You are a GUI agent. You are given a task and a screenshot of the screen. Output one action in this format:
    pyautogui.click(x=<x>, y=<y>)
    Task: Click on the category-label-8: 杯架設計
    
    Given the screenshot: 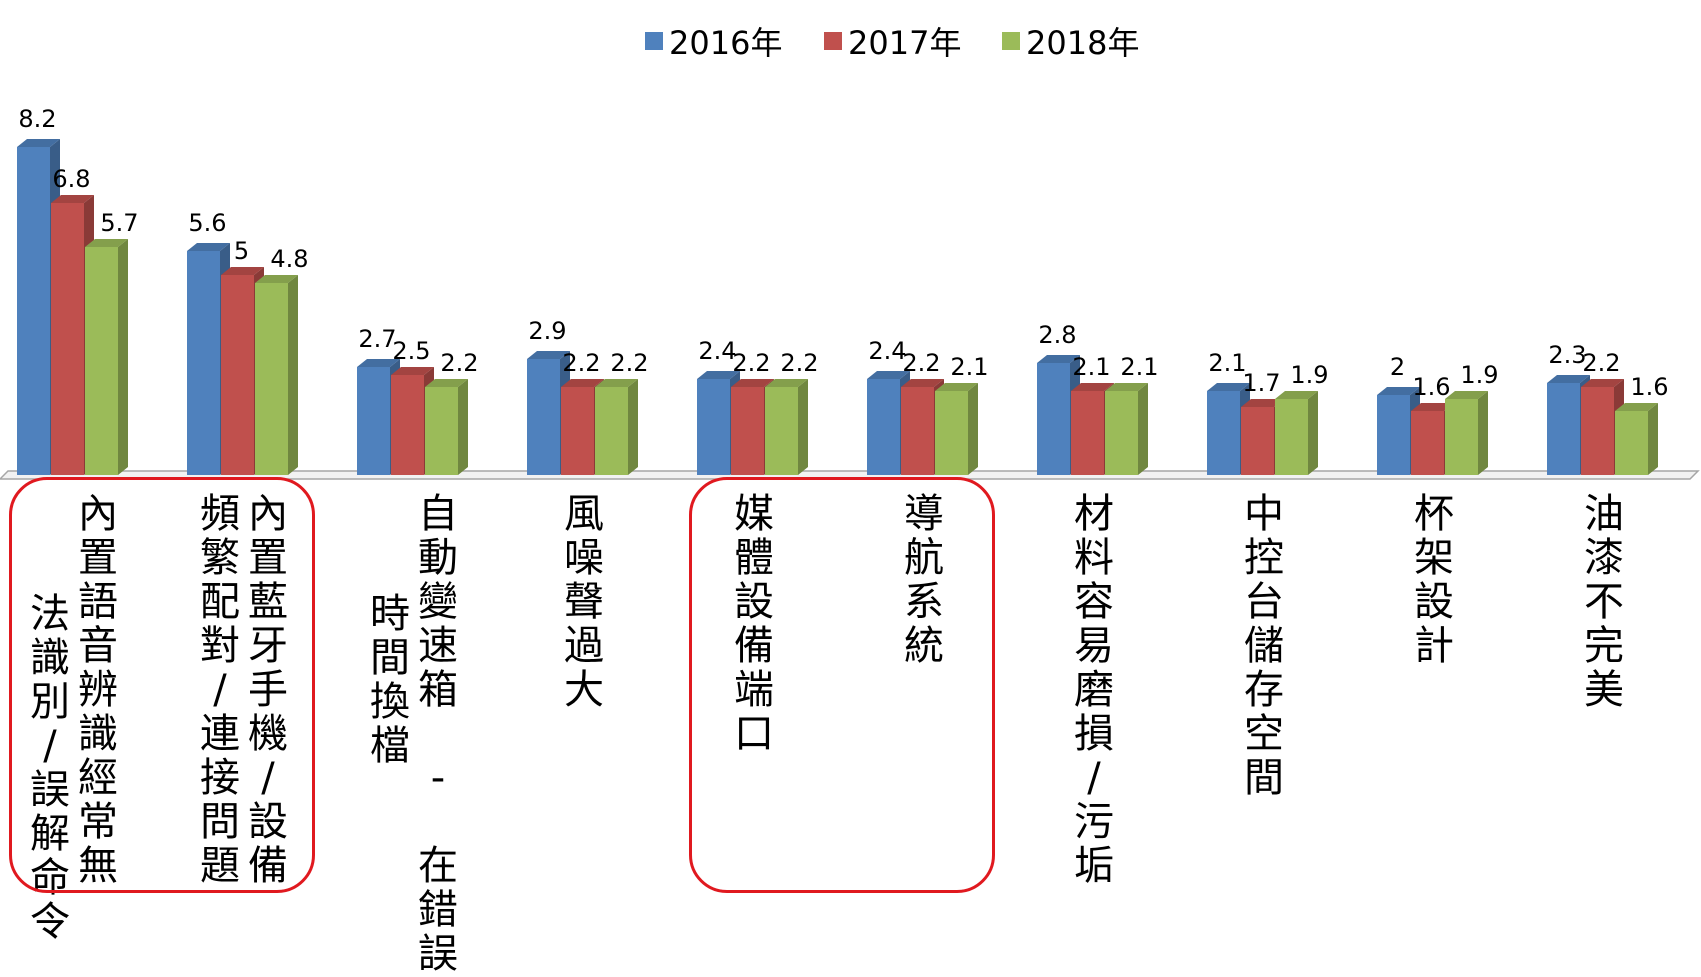 What is the action you would take?
    pyautogui.click(x=1434, y=580)
    